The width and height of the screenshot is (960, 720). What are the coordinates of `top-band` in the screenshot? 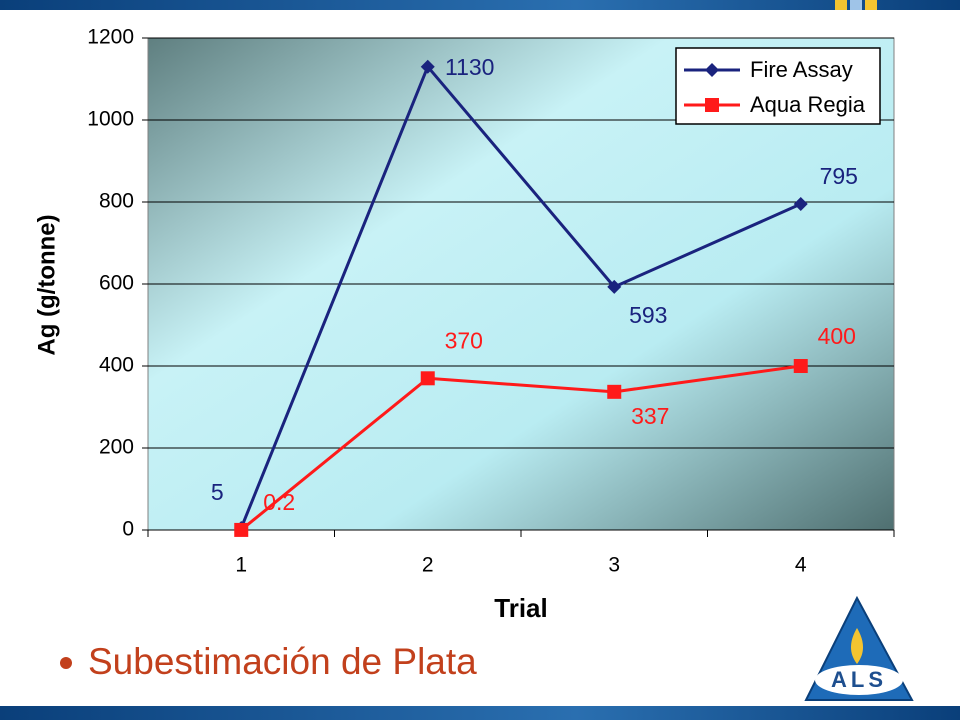 It's located at (480, 5).